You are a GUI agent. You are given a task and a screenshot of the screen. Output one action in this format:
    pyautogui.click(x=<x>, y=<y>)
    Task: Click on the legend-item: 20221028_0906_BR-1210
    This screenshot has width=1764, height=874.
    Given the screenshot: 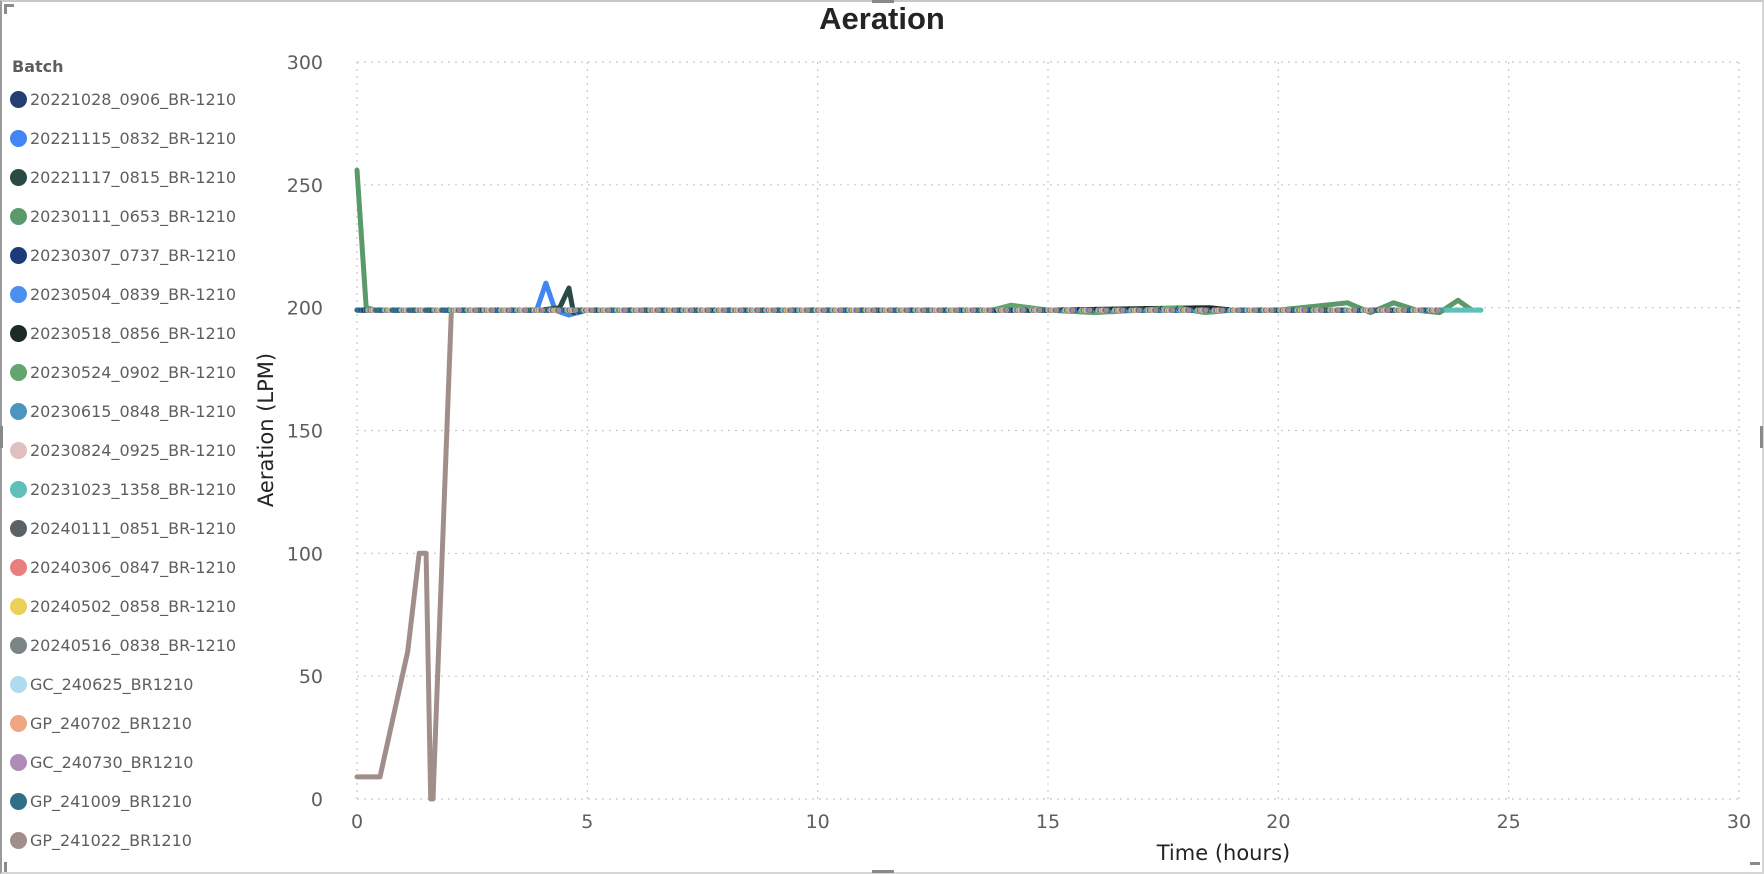 What is the action you would take?
    pyautogui.click(x=130, y=99)
    